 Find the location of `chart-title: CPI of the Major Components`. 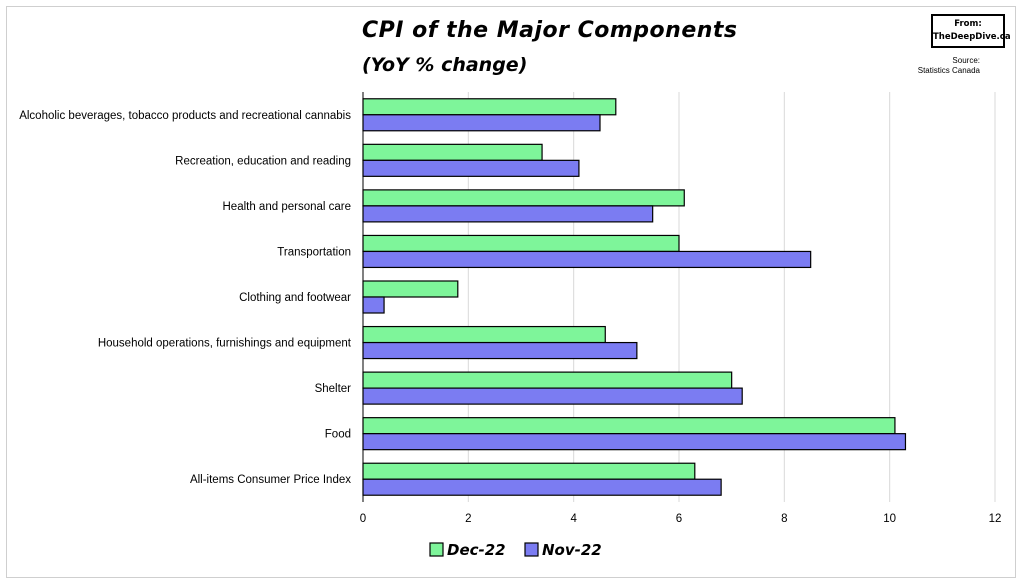

chart-title: CPI of the Major Components is located at coordinates (550, 30).